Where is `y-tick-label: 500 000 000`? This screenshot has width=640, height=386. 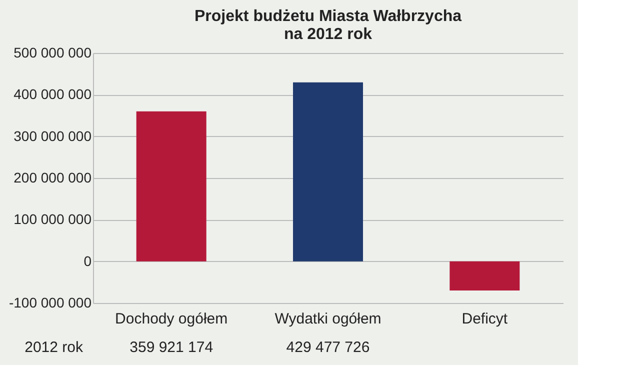 y-tick-label: 500 000 000 is located at coordinates (53, 52).